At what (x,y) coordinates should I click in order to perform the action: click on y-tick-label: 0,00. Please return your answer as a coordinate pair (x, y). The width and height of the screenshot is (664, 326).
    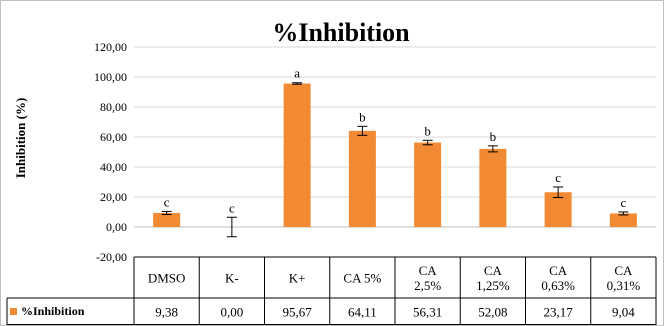
    Looking at the image, I should click on (116, 227).